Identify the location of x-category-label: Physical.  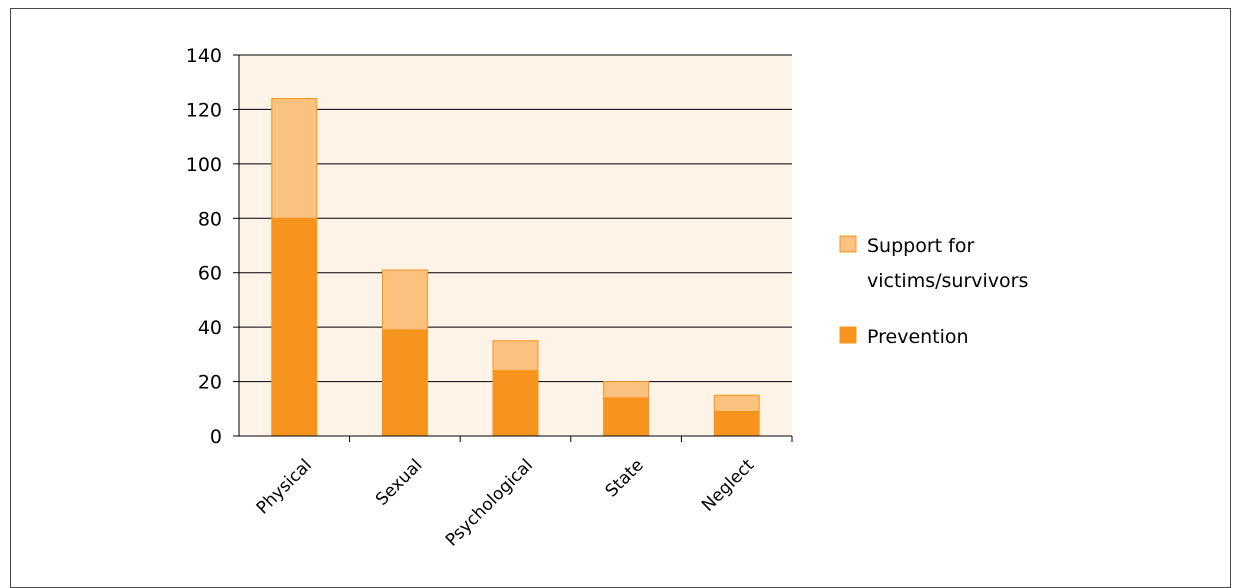
(284, 486).